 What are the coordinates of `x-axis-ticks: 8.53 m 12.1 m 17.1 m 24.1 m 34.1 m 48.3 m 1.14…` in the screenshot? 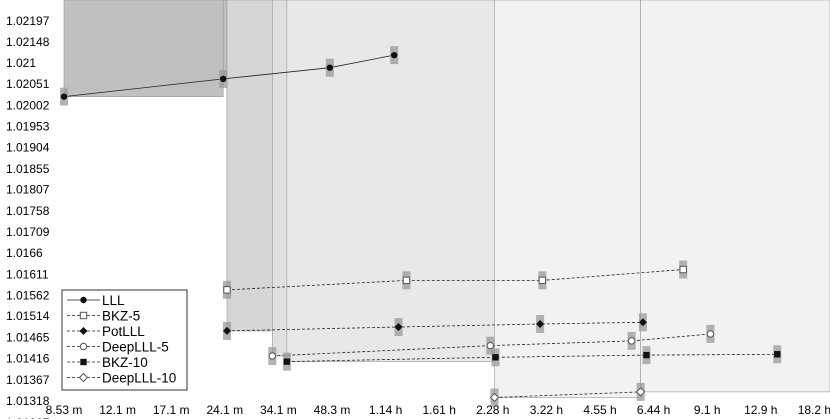 It's located at (438, 410).